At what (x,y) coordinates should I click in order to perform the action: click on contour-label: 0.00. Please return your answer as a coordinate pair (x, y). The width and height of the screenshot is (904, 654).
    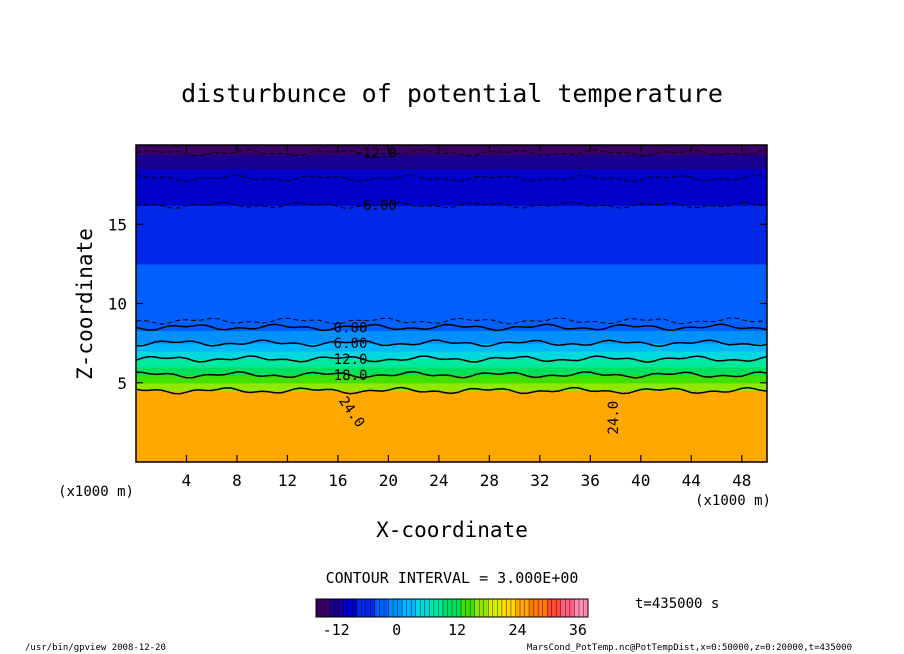
    Looking at the image, I should click on (351, 328).